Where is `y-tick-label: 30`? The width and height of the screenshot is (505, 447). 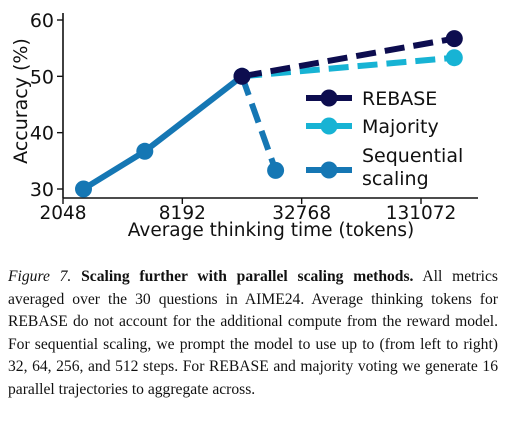
y-tick-label: 30 is located at coordinates (42, 190).